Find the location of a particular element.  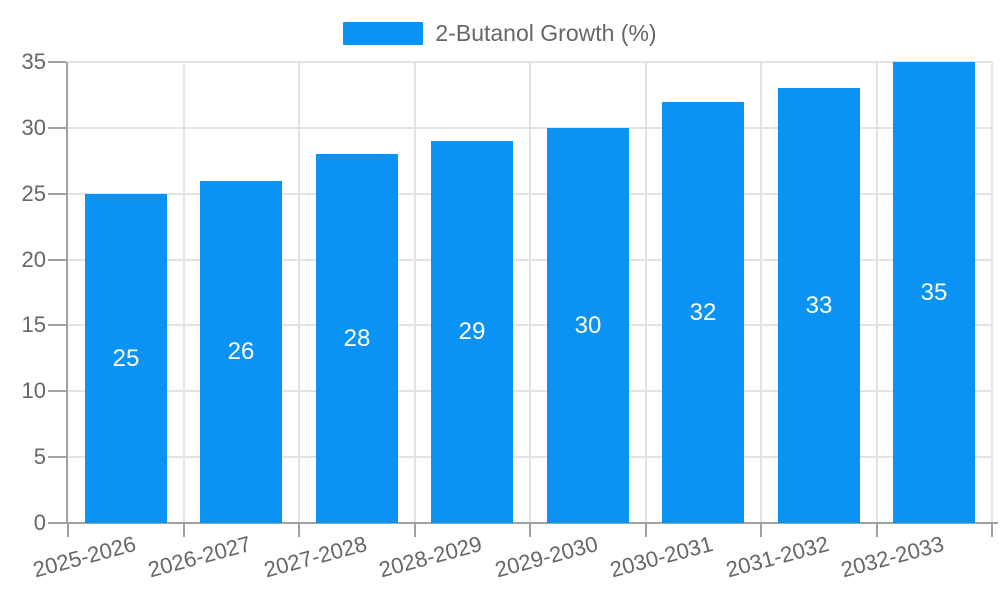

x-axis-line is located at coordinates (532, 523).